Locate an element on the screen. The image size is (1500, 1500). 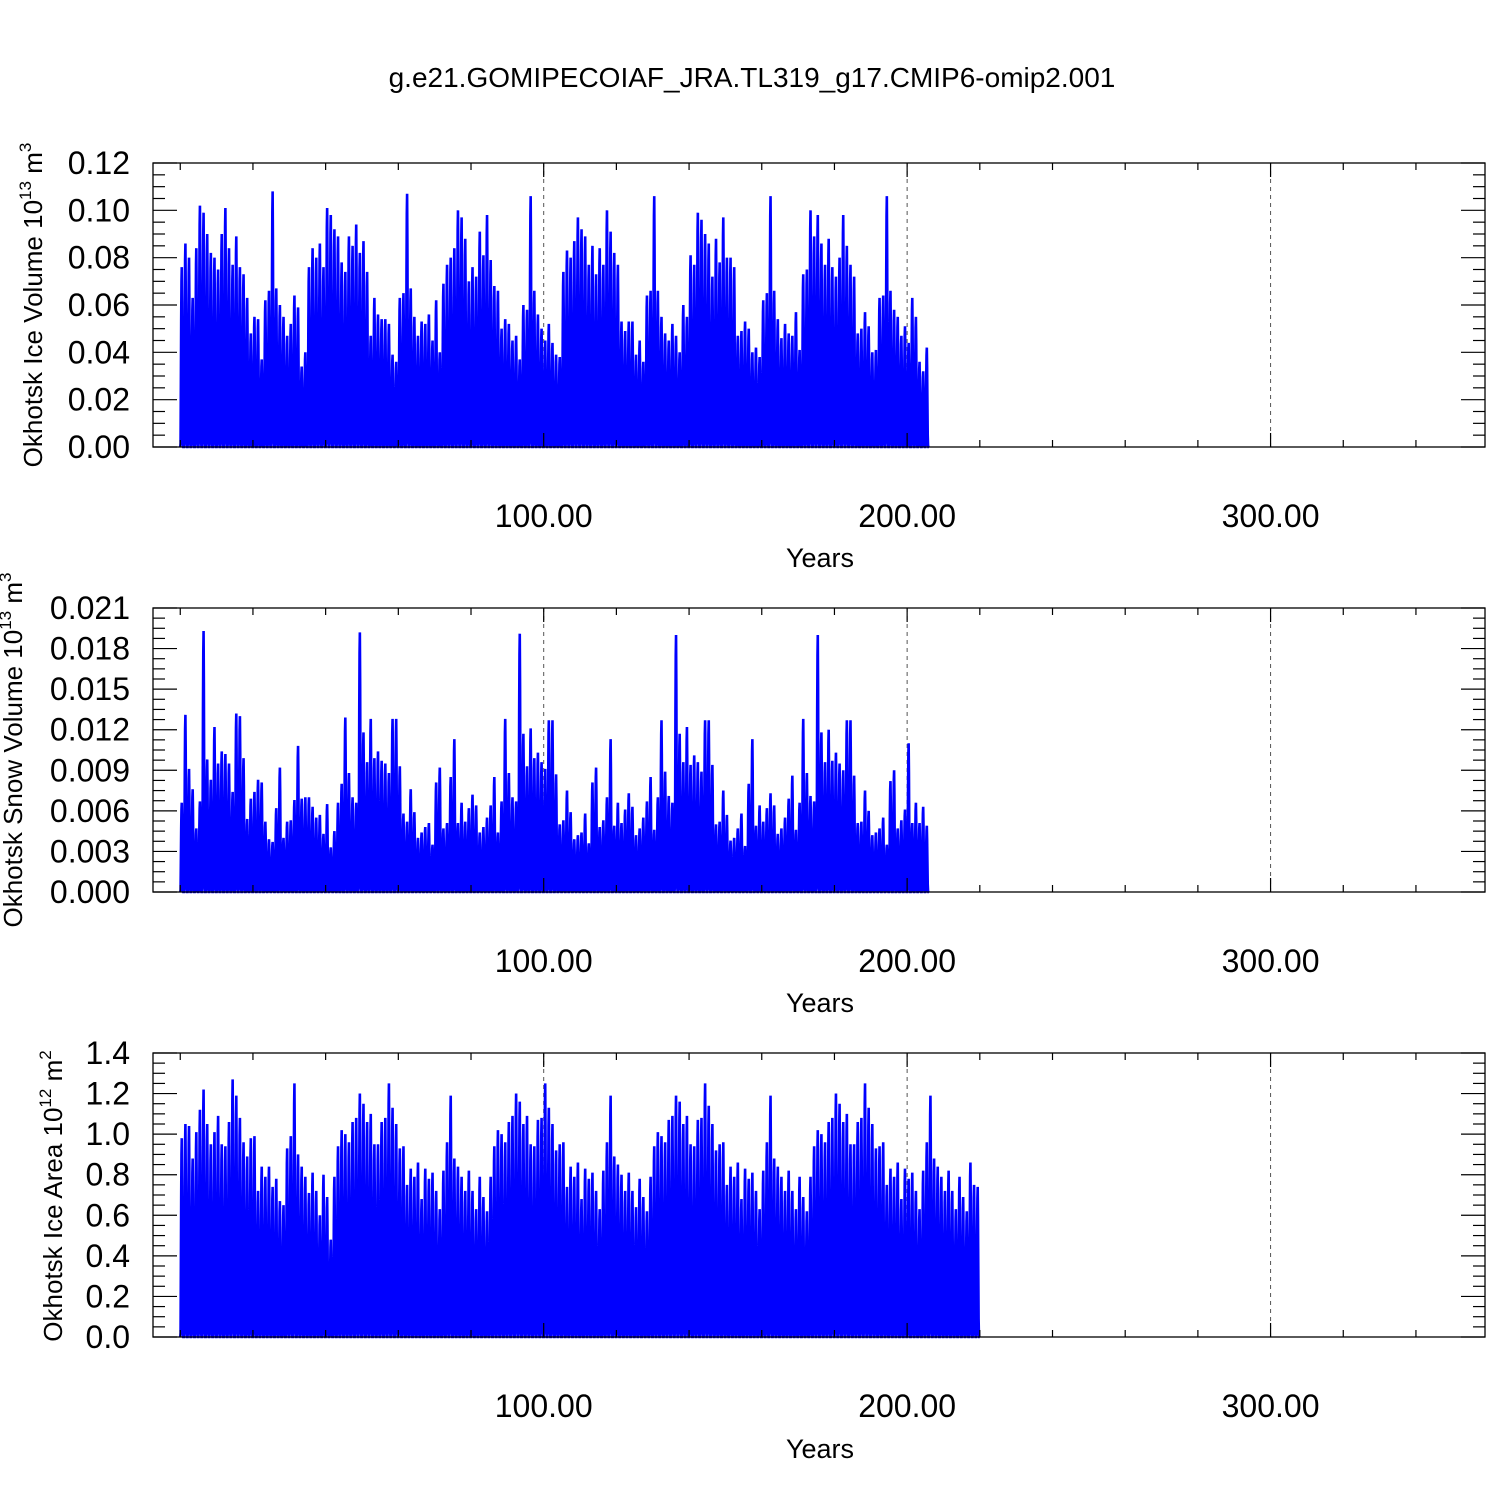
y-axis-label: Okhotsk Ice Volume 1013 m3 is located at coordinates (32, 305).